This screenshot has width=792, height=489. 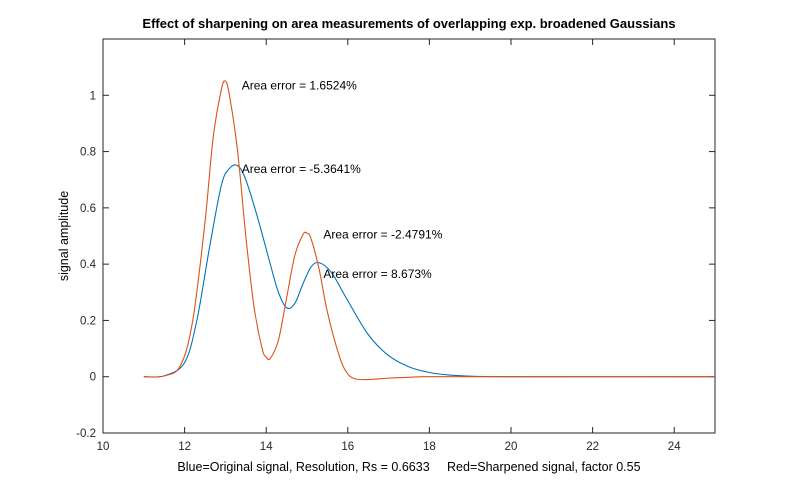 I want to click on area-error-annotation: Area error = 1.6524%, so click(x=299, y=85).